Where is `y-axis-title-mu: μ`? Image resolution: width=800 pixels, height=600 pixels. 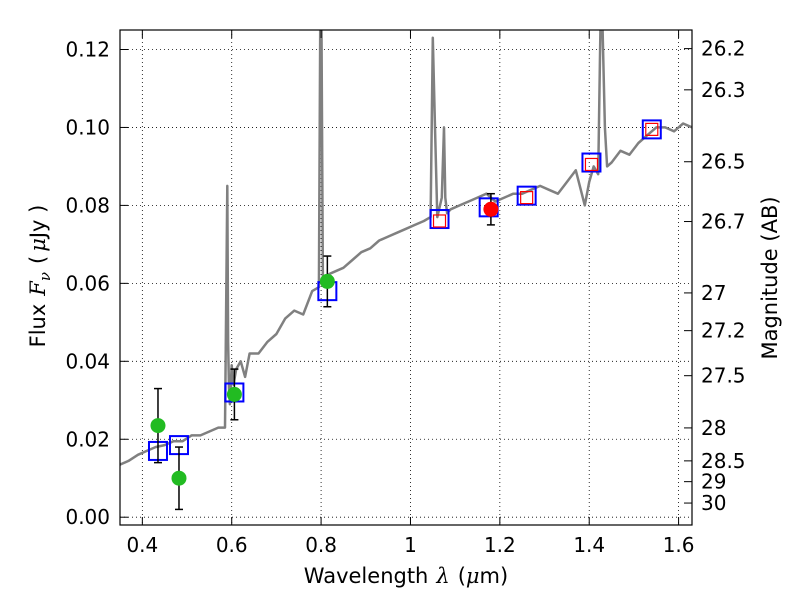 y-axis-title-mu: μ is located at coordinates (38, 245).